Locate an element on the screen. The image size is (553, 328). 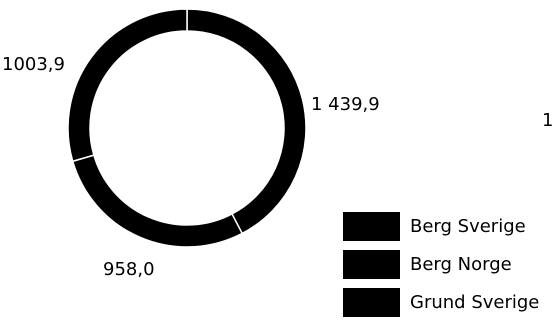
slice-grund-sverige is located at coordinates (127, 85).